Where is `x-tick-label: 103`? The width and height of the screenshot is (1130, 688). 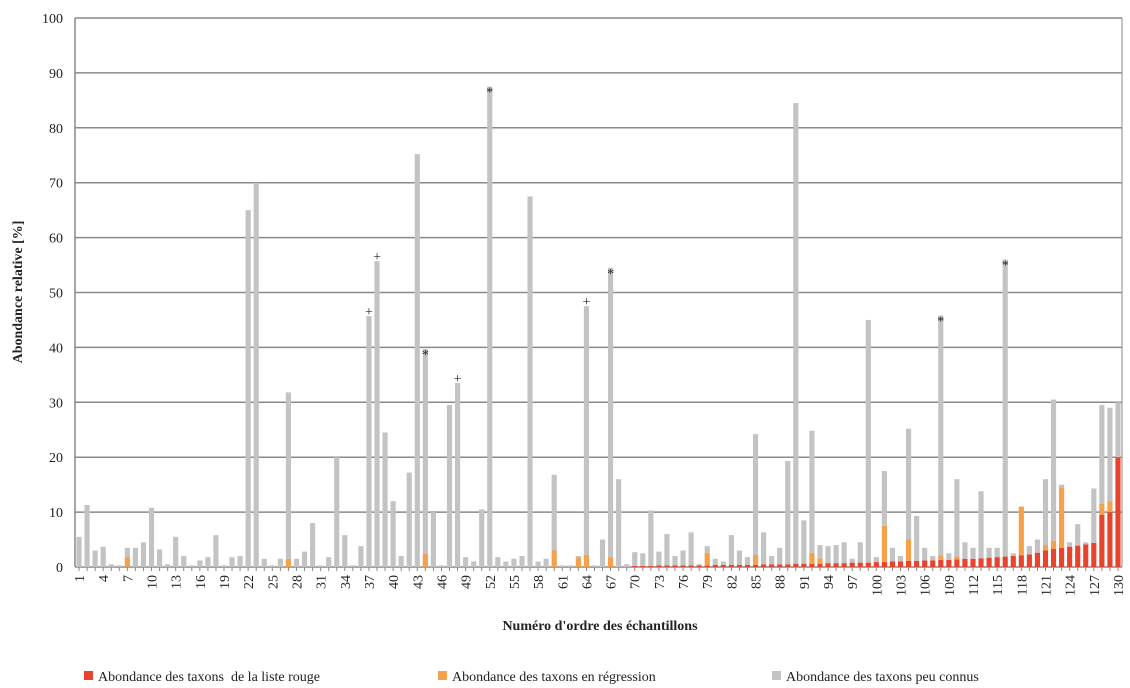
x-tick-label: 103 is located at coordinates (902, 585).